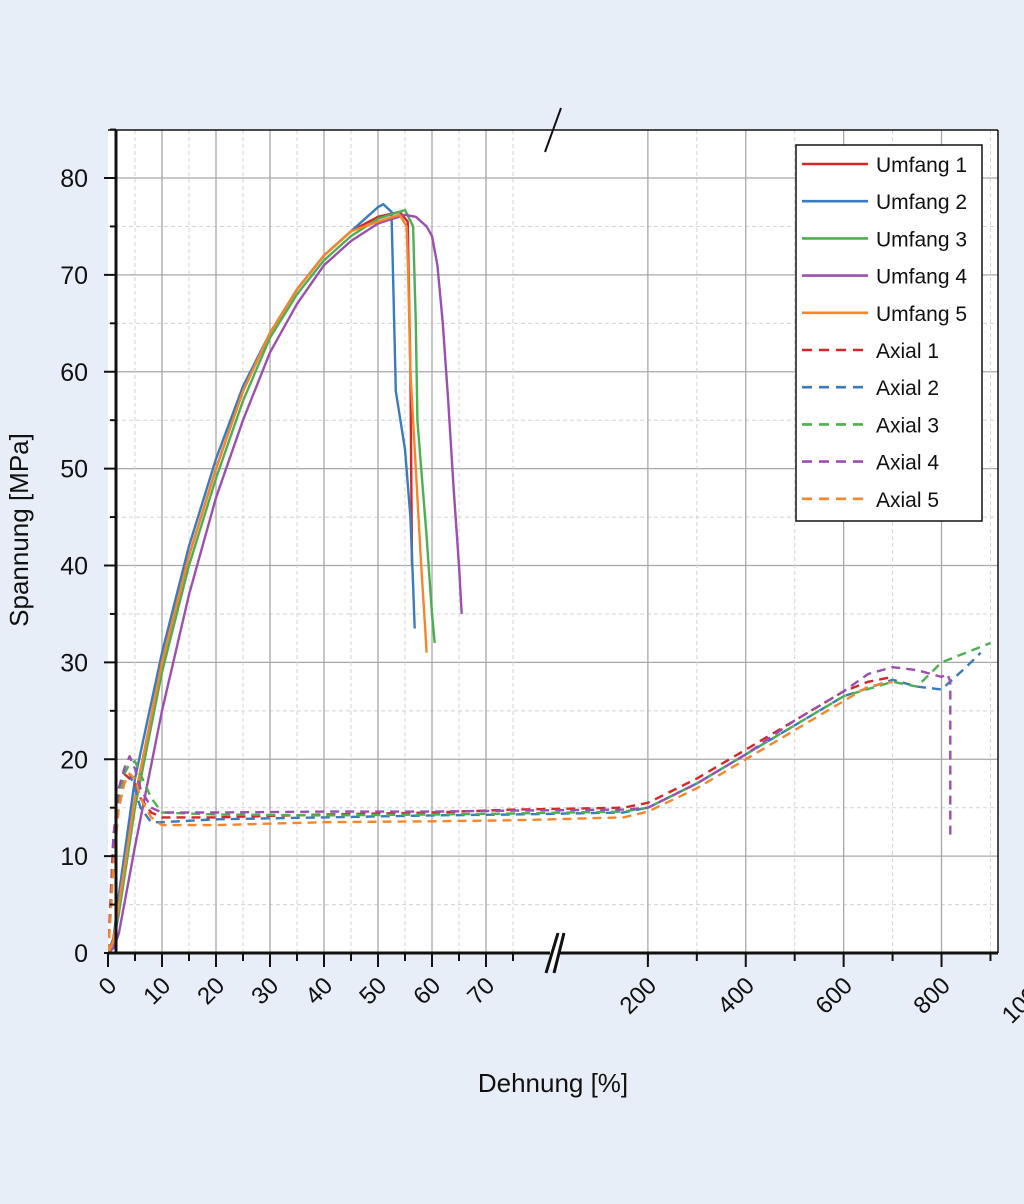 This screenshot has height=1204, width=1024. Describe the element at coordinates (373, 991) in the screenshot. I see `x-tick-label: 50` at that location.